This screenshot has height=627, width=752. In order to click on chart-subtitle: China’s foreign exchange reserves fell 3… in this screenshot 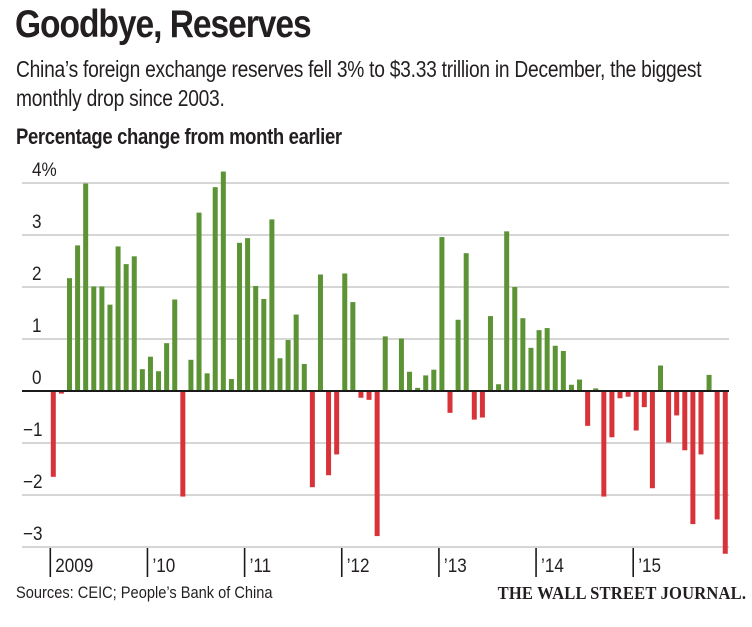, I will do `click(359, 83)`.